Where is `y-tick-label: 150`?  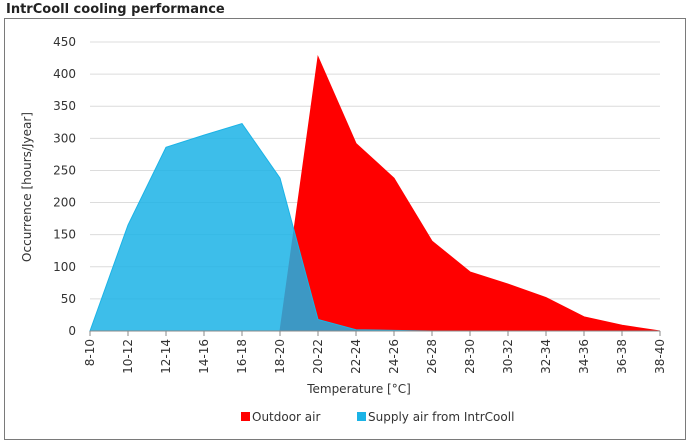 y-tick-label: 150 is located at coordinates (64, 235).